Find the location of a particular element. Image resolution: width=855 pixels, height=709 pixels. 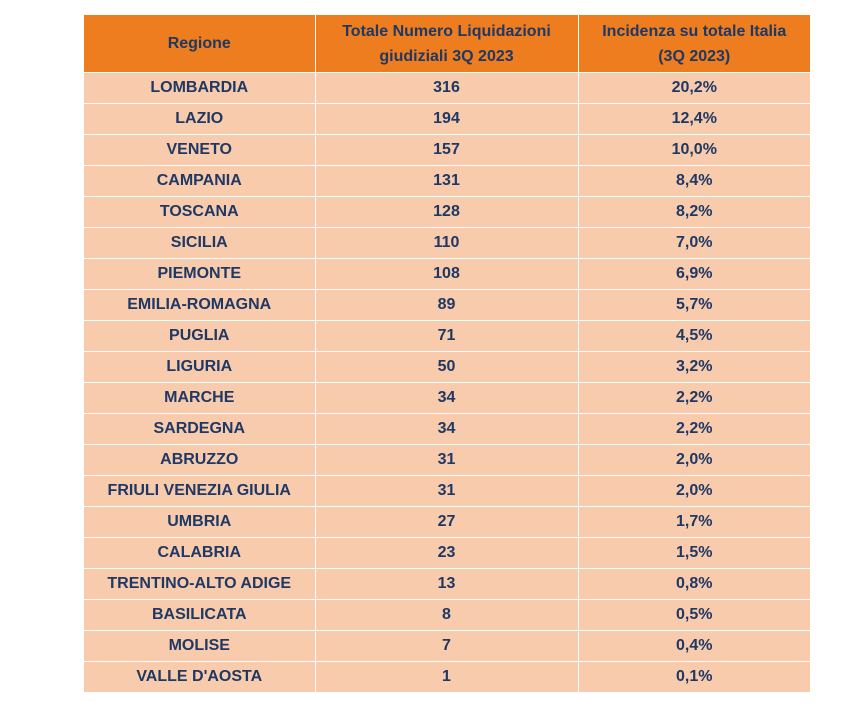

count-cell: 128 is located at coordinates (447, 212).